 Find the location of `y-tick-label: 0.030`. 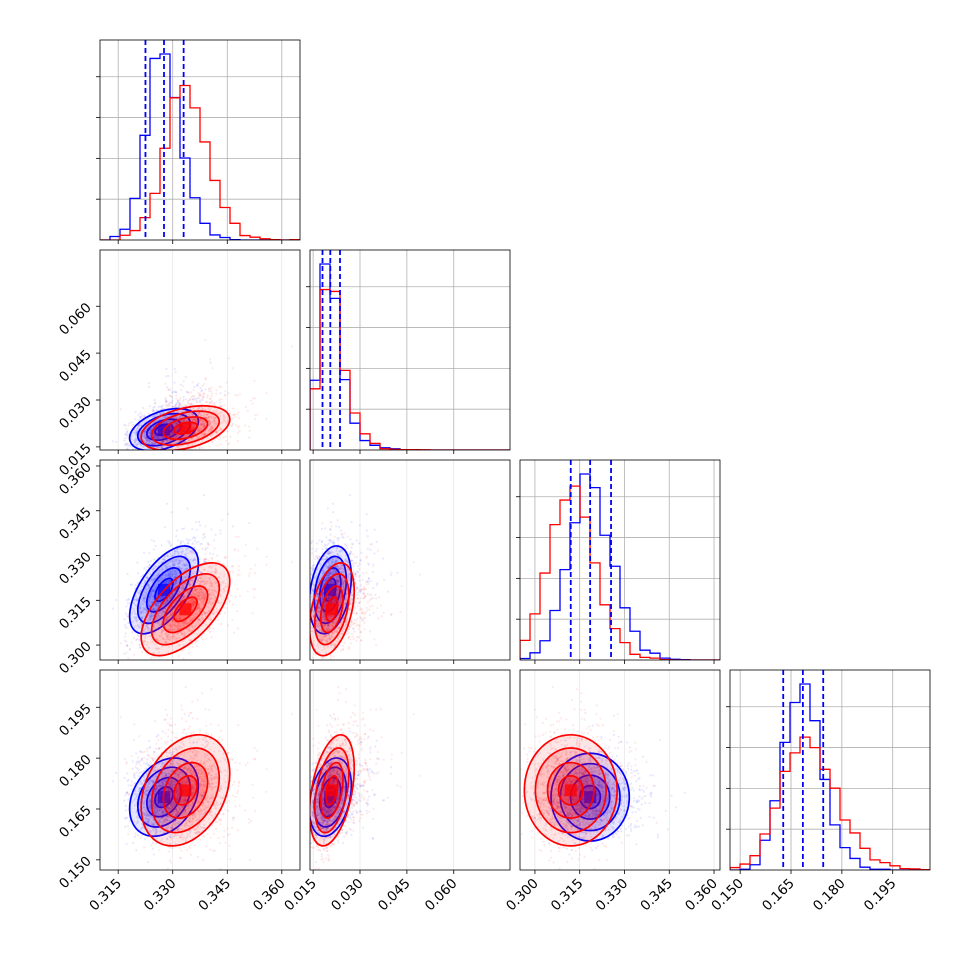

y-tick-label: 0.030 is located at coordinates (75, 413).